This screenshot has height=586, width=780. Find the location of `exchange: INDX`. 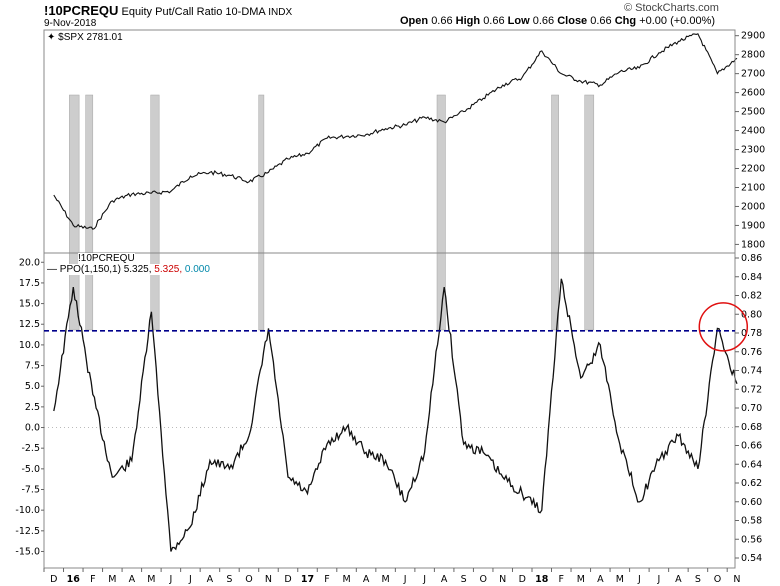

exchange: INDX is located at coordinates (280, 12).